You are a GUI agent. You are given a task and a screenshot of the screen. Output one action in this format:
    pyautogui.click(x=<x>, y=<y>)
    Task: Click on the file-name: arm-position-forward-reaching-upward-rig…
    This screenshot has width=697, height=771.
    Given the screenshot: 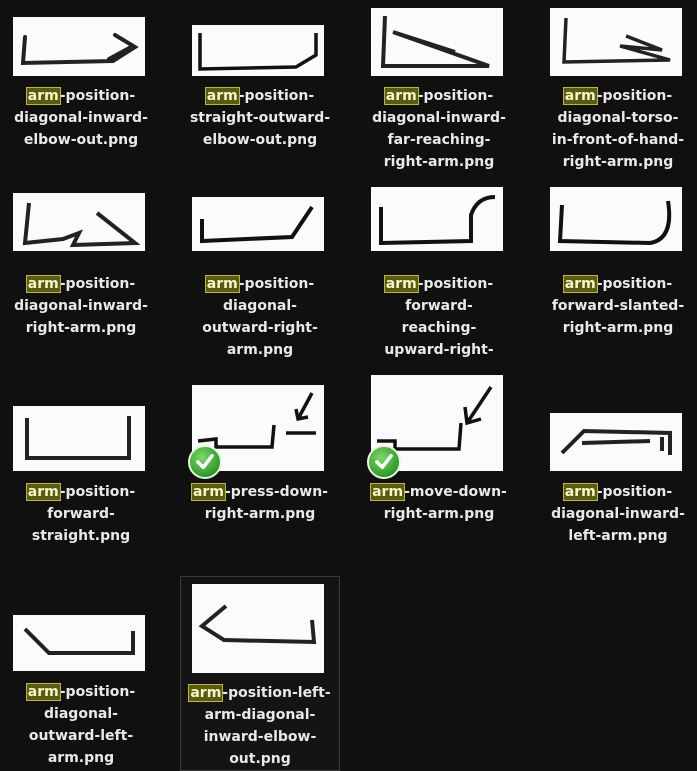 What is the action you would take?
    pyautogui.click(x=438, y=316)
    